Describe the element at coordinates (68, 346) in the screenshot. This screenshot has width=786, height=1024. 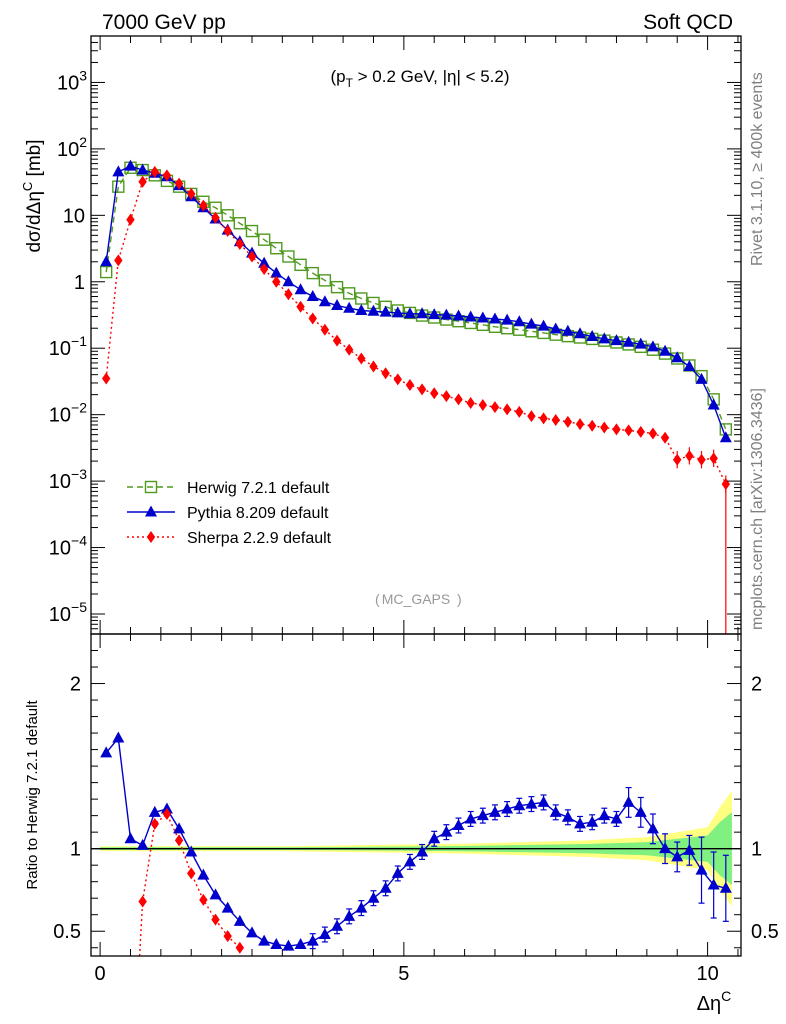
I see `y-tick-label: 10−1` at that location.